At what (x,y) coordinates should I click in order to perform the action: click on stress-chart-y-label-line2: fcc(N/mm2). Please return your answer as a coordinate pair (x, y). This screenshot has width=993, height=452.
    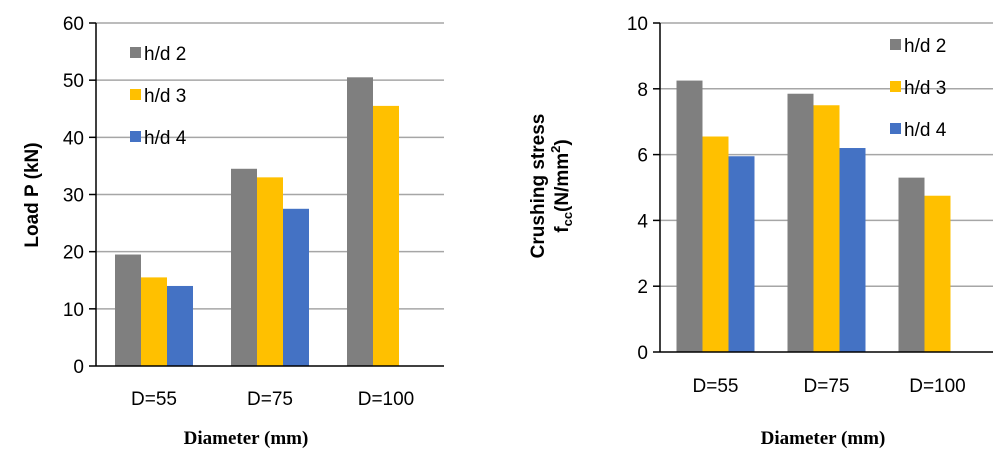
    Looking at the image, I should click on (561, 185).